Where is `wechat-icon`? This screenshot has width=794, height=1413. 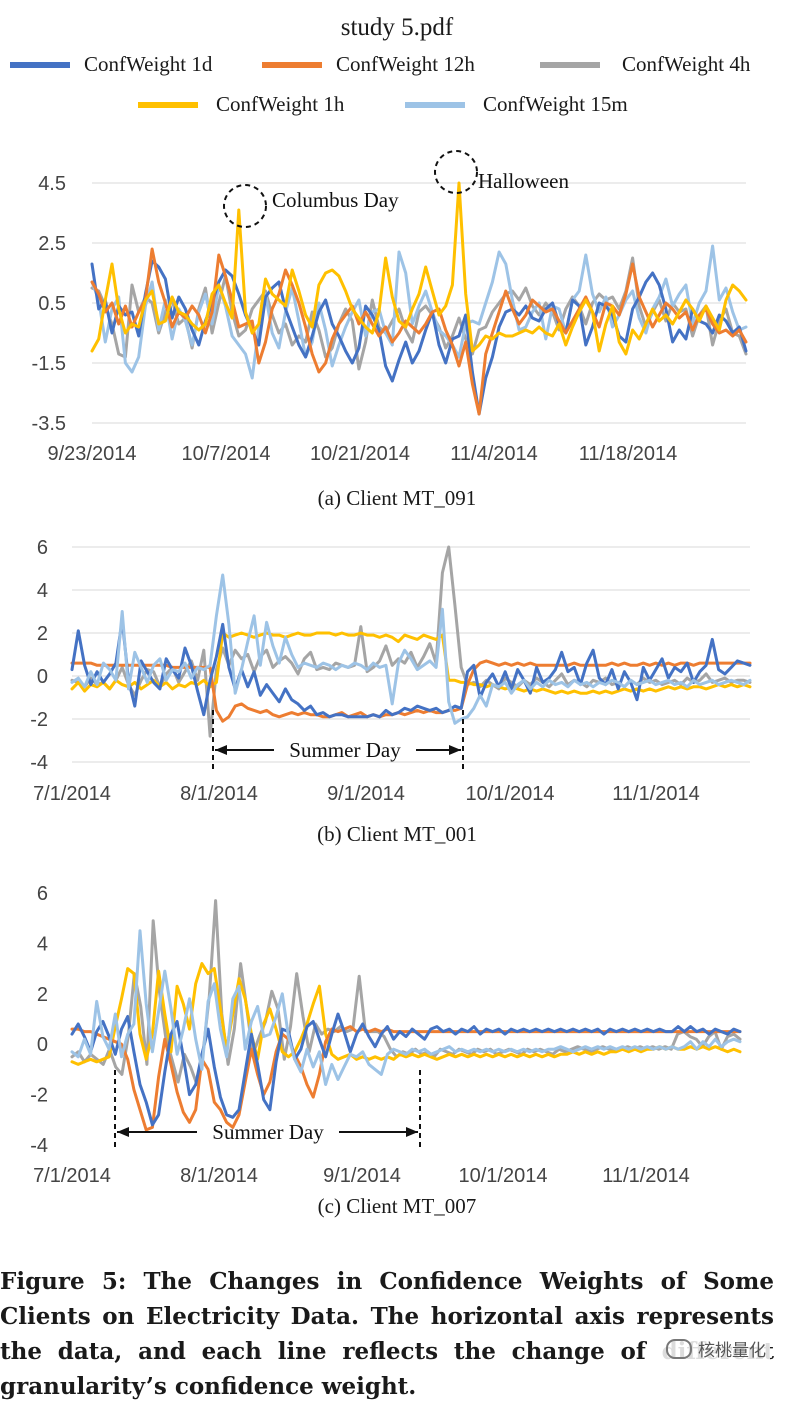 wechat-icon is located at coordinates (679, 1348).